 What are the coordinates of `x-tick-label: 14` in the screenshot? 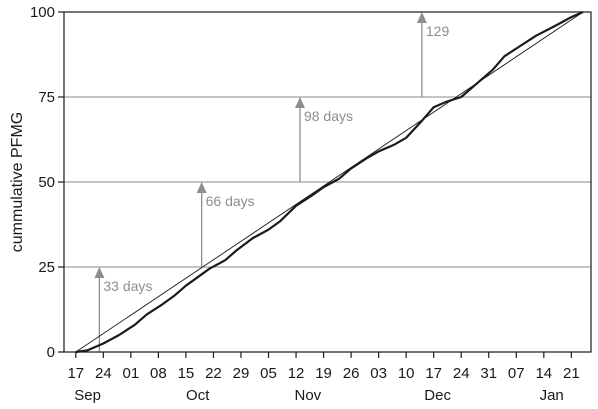 It's located at (543, 373).